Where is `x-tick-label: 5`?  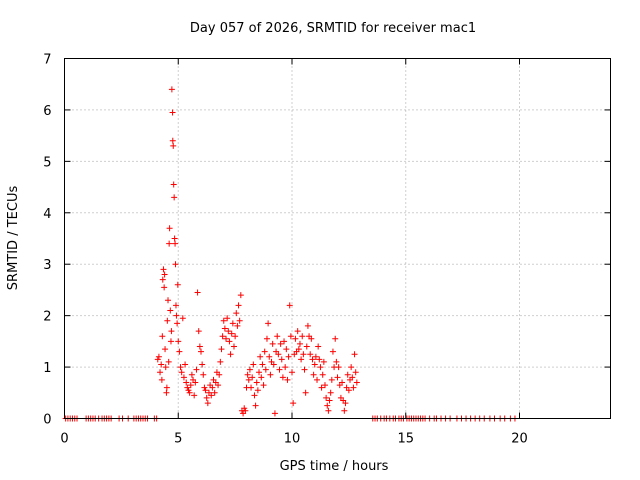
x-tick-label: 5 is located at coordinates (178, 439).